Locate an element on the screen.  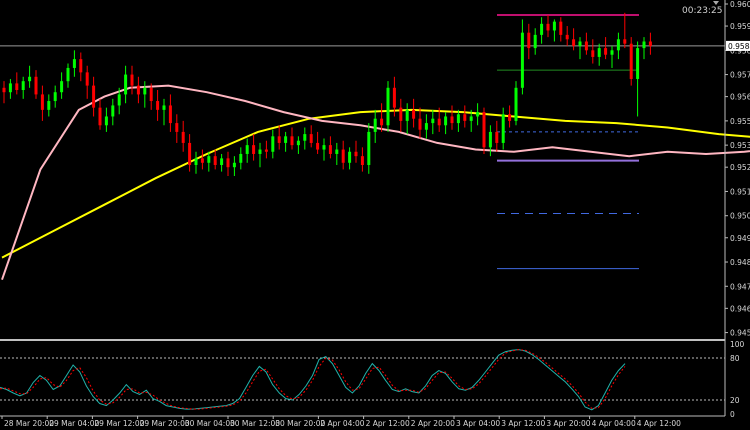
time-tick-label: 30 Mar 20:00 is located at coordinates (300, 423).